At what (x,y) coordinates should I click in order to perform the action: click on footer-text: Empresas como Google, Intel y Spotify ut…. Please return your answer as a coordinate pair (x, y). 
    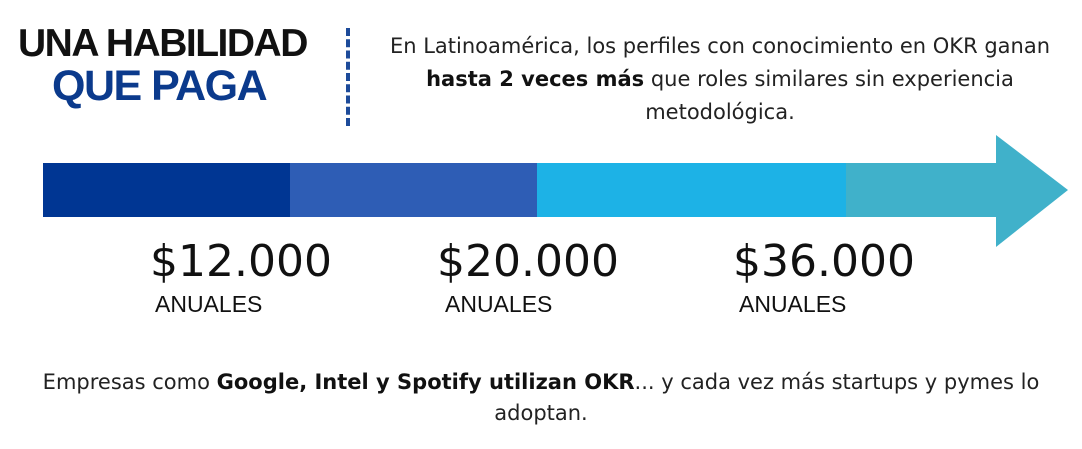
    Looking at the image, I should click on (541, 398).